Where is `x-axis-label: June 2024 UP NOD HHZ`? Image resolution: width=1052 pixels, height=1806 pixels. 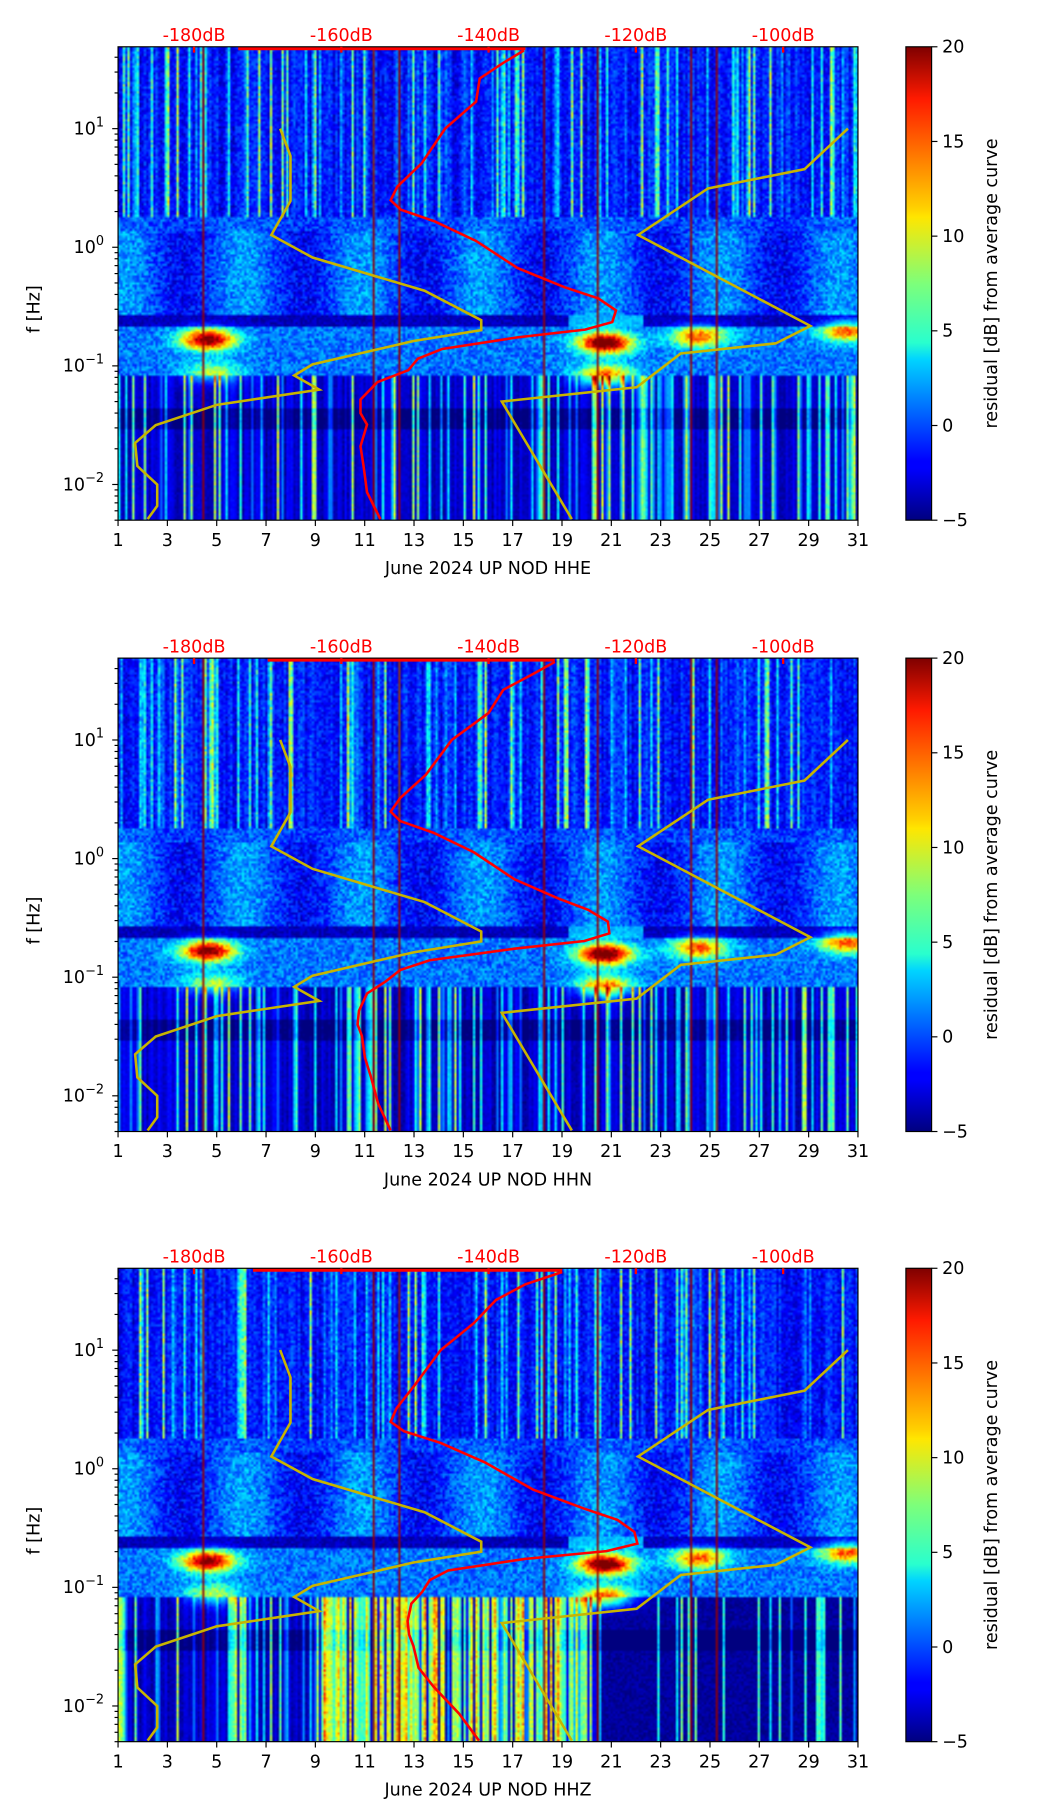 x-axis-label: June 2024 UP NOD HHZ is located at coordinates (487, 1790).